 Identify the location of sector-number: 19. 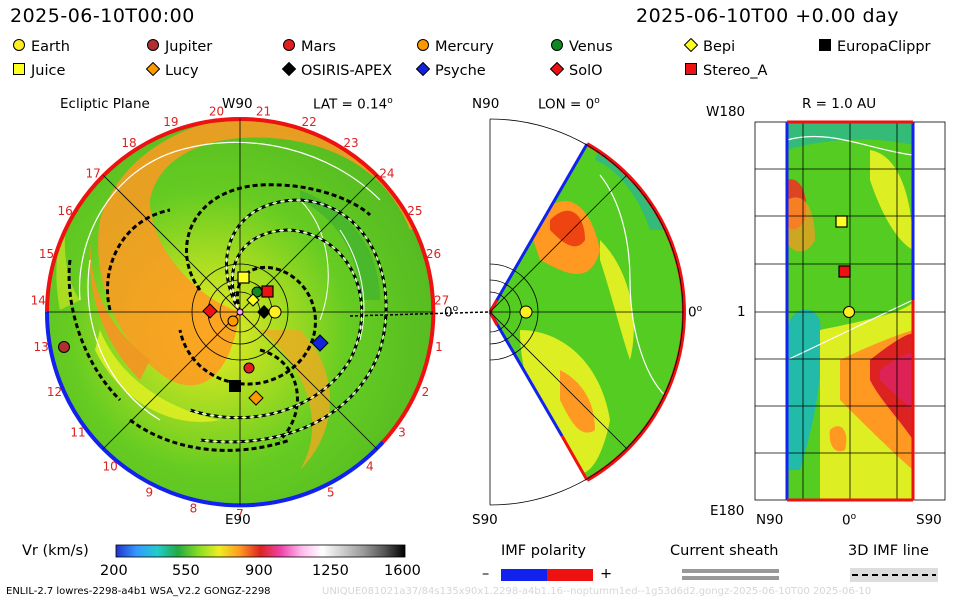
(170, 122).